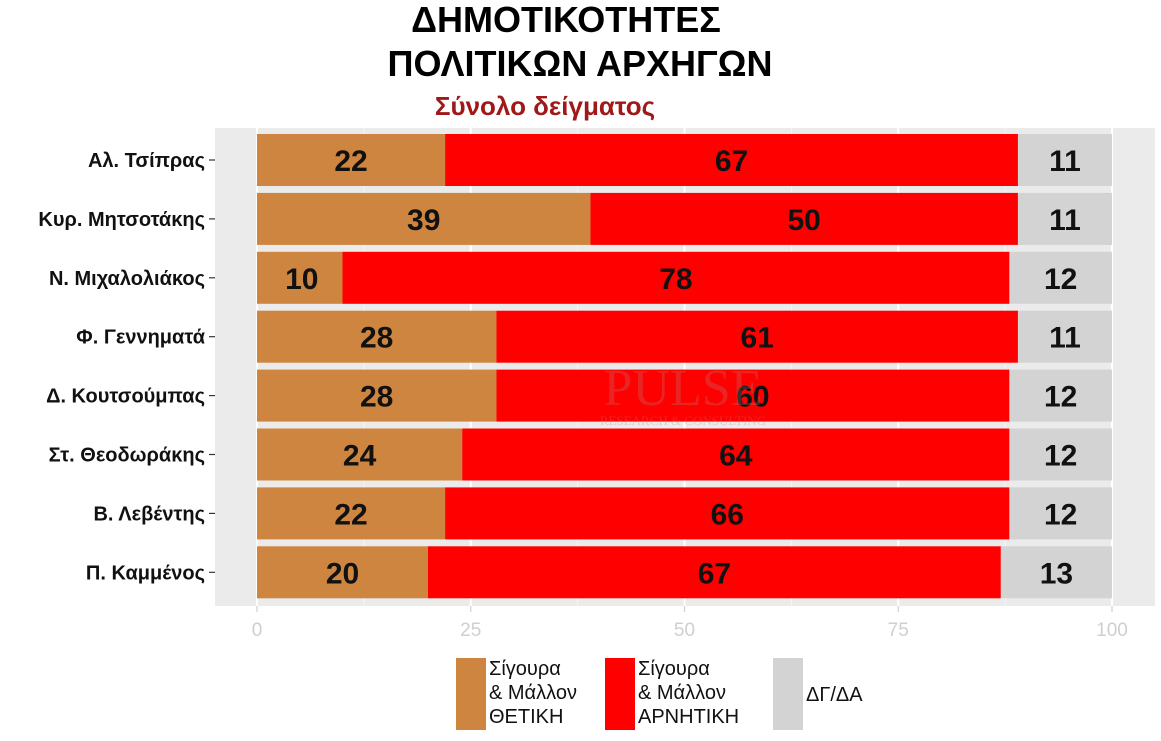  What do you see at coordinates (127, 279) in the screenshot?
I see `category-label: Ν. Μιχαλολιάκος` at bounding box center [127, 279].